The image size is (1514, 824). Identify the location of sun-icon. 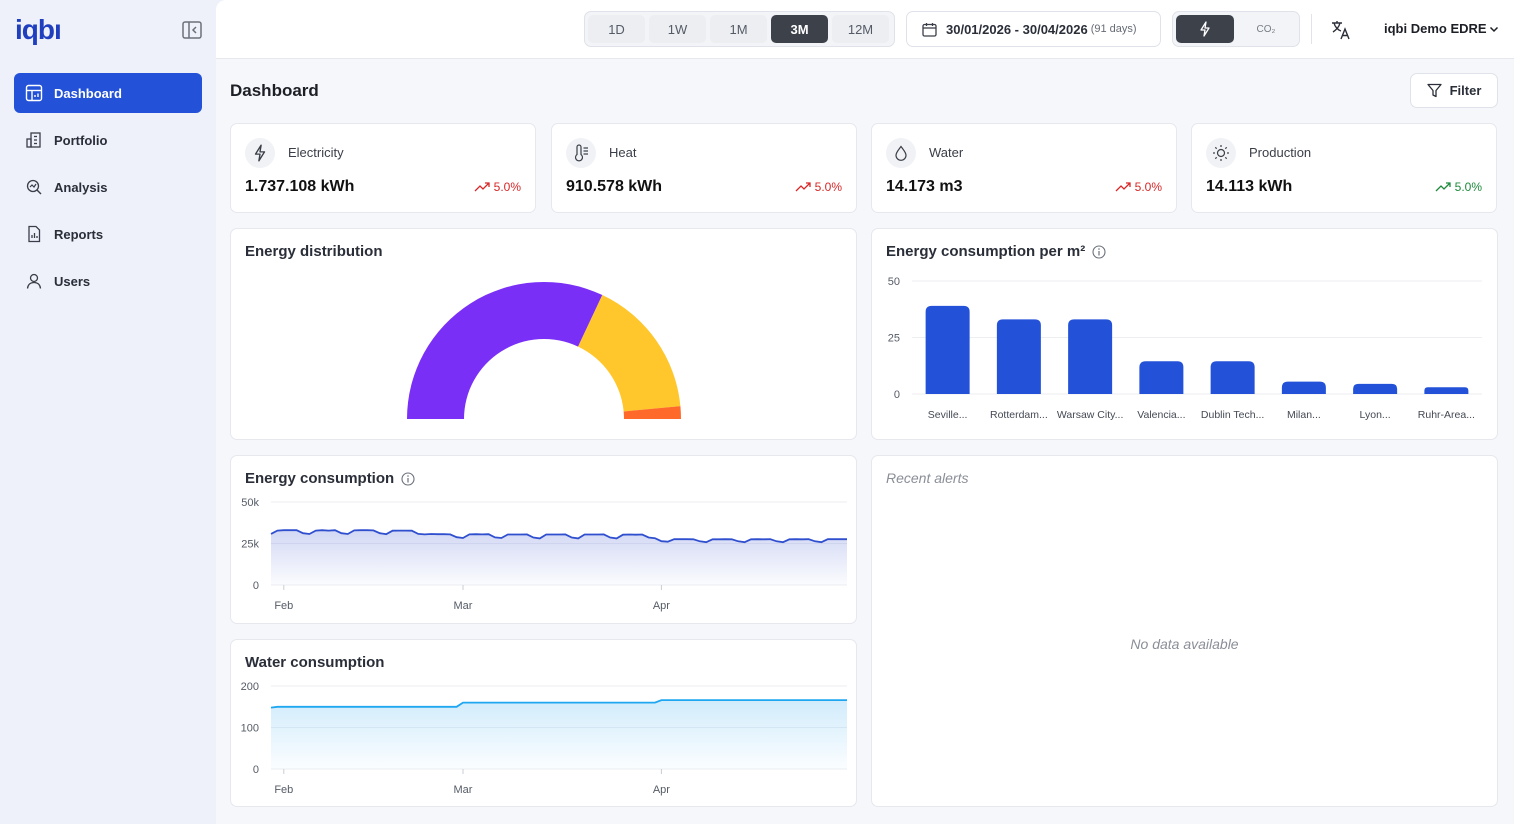
(1221, 153).